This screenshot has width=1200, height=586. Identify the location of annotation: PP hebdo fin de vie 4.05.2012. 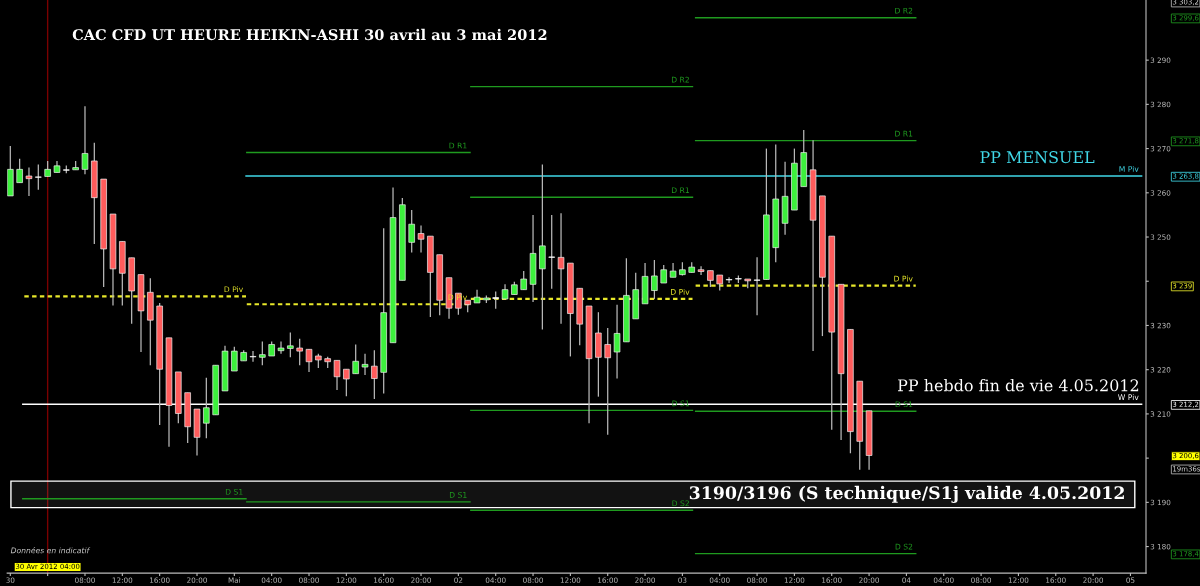
(1018, 385).